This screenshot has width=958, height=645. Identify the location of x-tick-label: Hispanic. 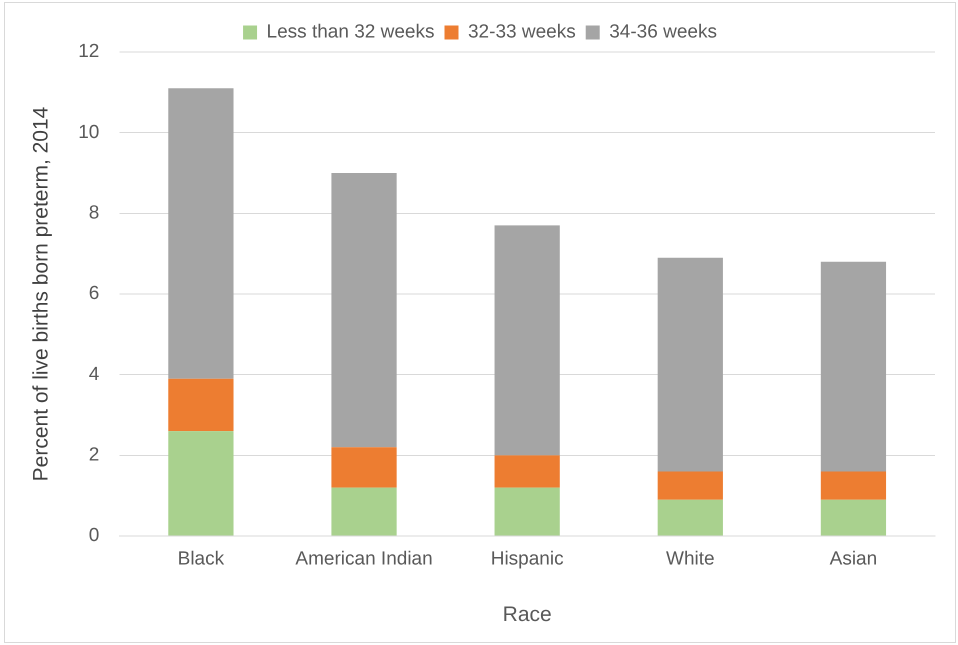
(527, 559).